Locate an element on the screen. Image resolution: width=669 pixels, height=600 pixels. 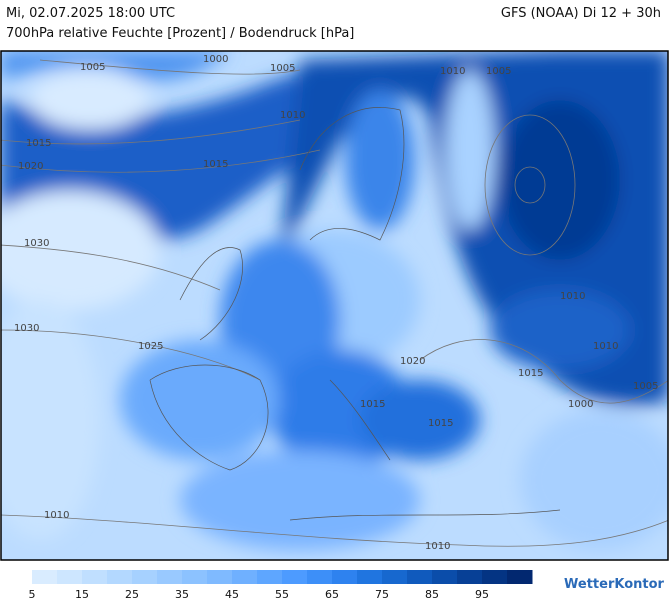
model-run: GFS (NOAA) Di 12 + 30h is located at coordinates (580, 13).